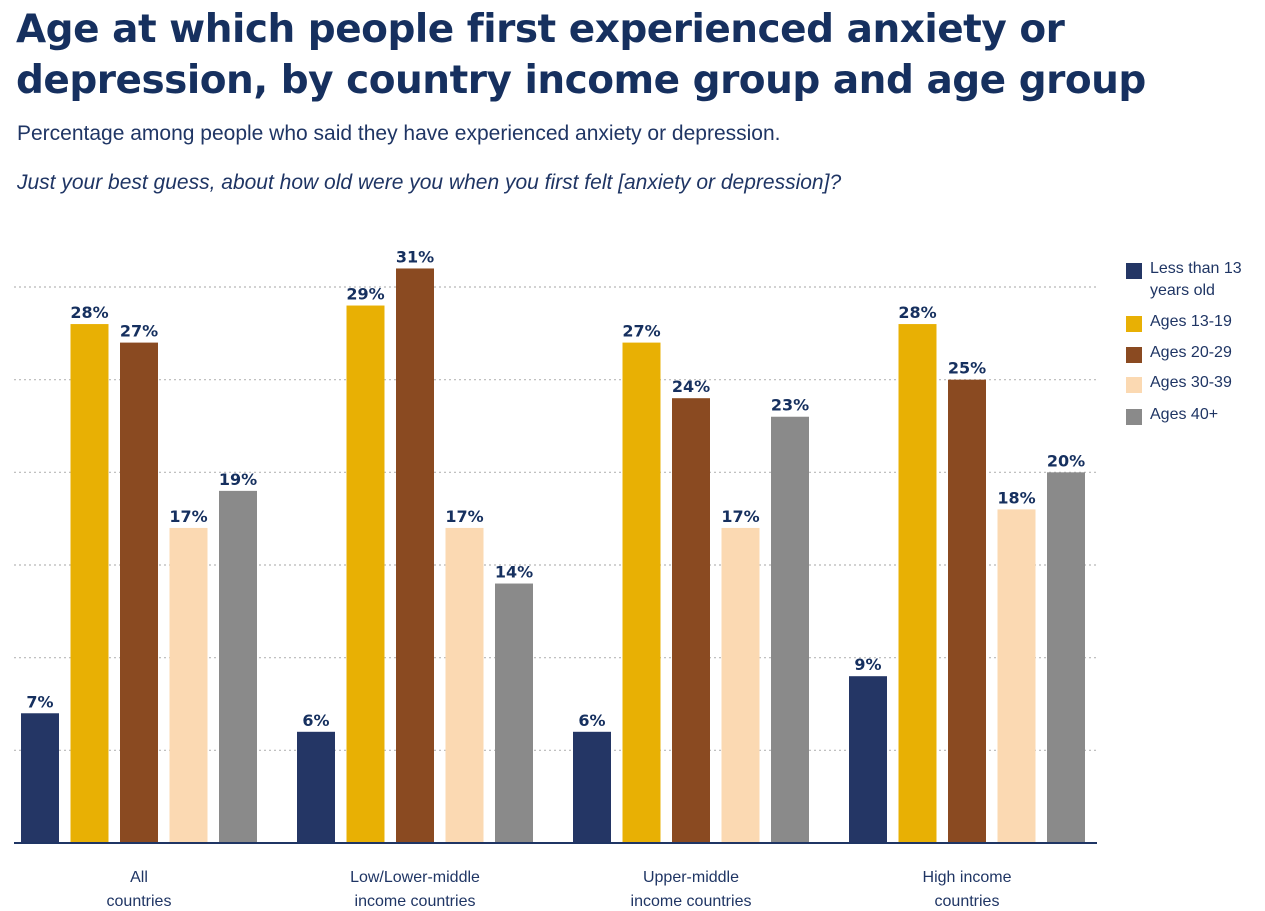 The height and width of the screenshot is (911, 1265). What do you see at coordinates (1184, 414) in the screenshot?
I see `legend-label-40-plus: Ages 40+` at bounding box center [1184, 414].